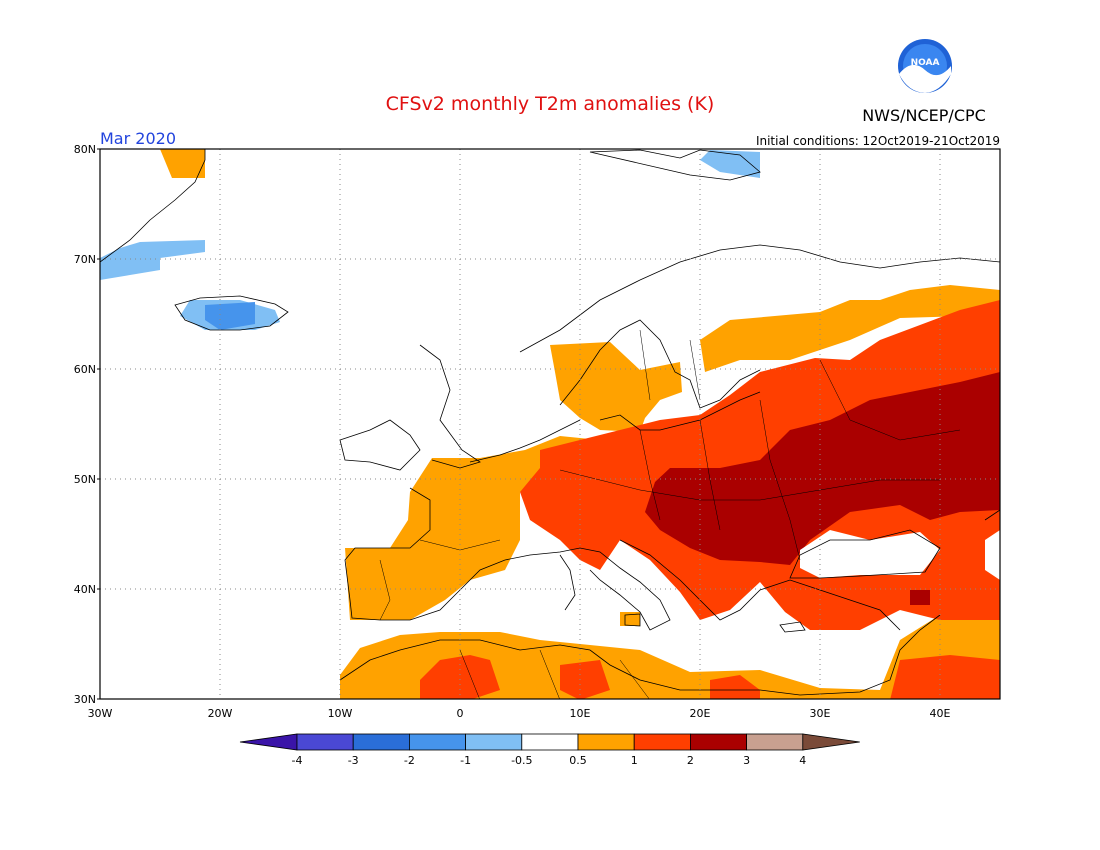 The height and width of the screenshot is (850, 1100). What do you see at coordinates (519, 713) in the screenshot?
I see `lon-axis: 30W 20W 10W 0 10E 20E 30E 40E` at bounding box center [519, 713].